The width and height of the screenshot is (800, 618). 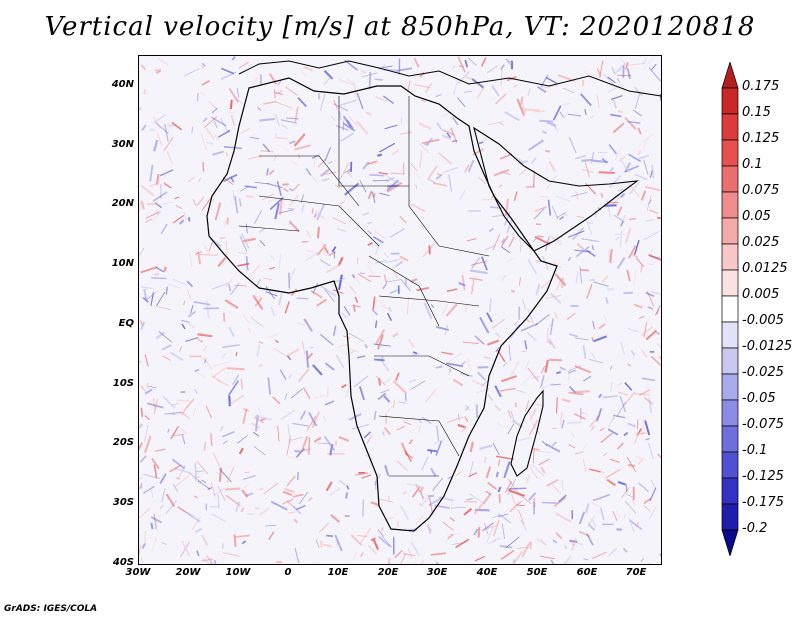 What do you see at coordinates (338, 572) in the screenshot?
I see `lon-label-10e: 10E` at bounding box center [338, 572].